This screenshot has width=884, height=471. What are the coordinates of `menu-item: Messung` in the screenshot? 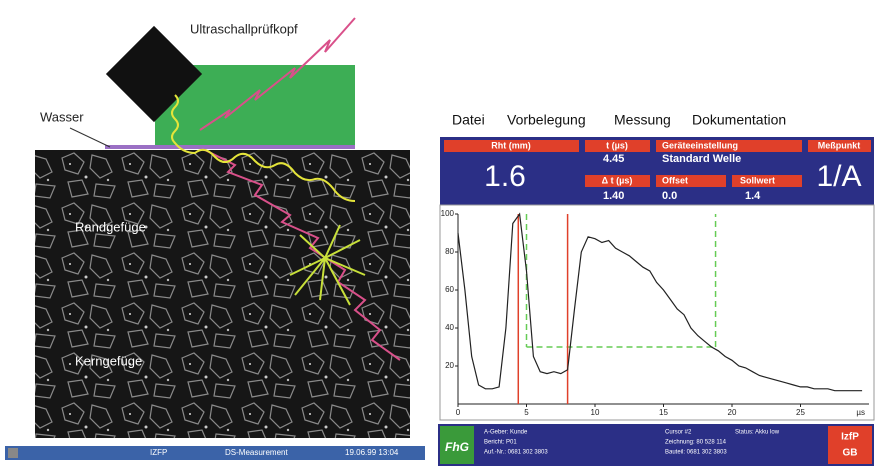 It's located at (642, 120).